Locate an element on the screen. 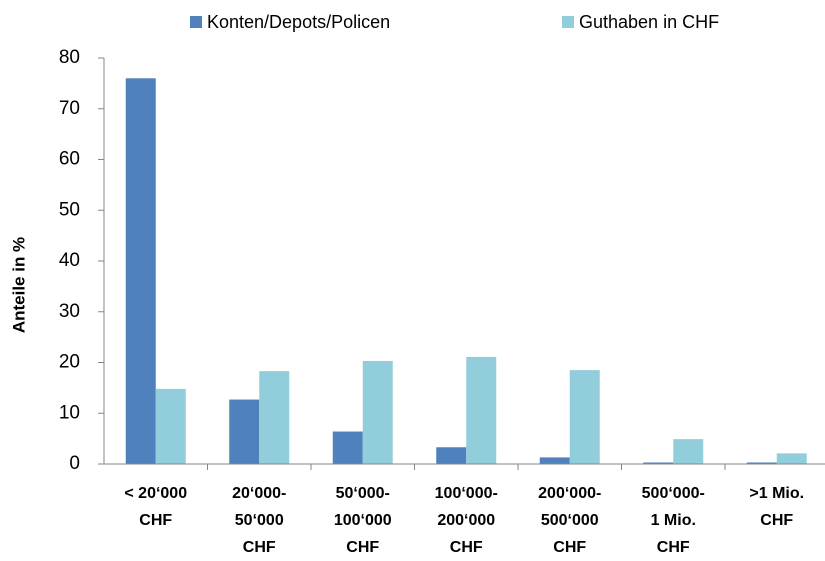 This screenshot has width=825, height=561. legend-label: Guthaben in CHF is located at coordinates (649, 22).